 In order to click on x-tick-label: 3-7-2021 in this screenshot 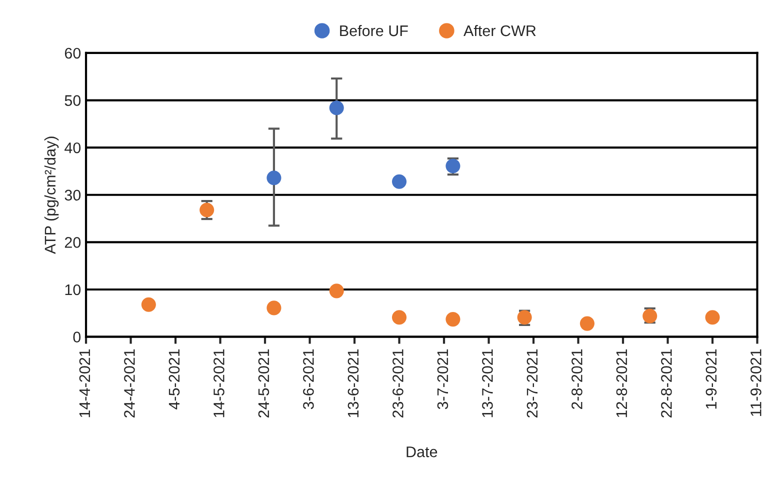, I will do `click(442, 379)`.